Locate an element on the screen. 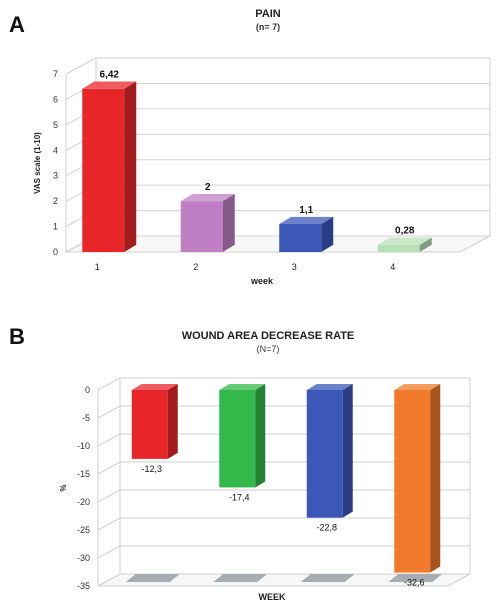 This screenshot has width=500, height=609. panel-label-b: B is located at coordinates (17, 336).